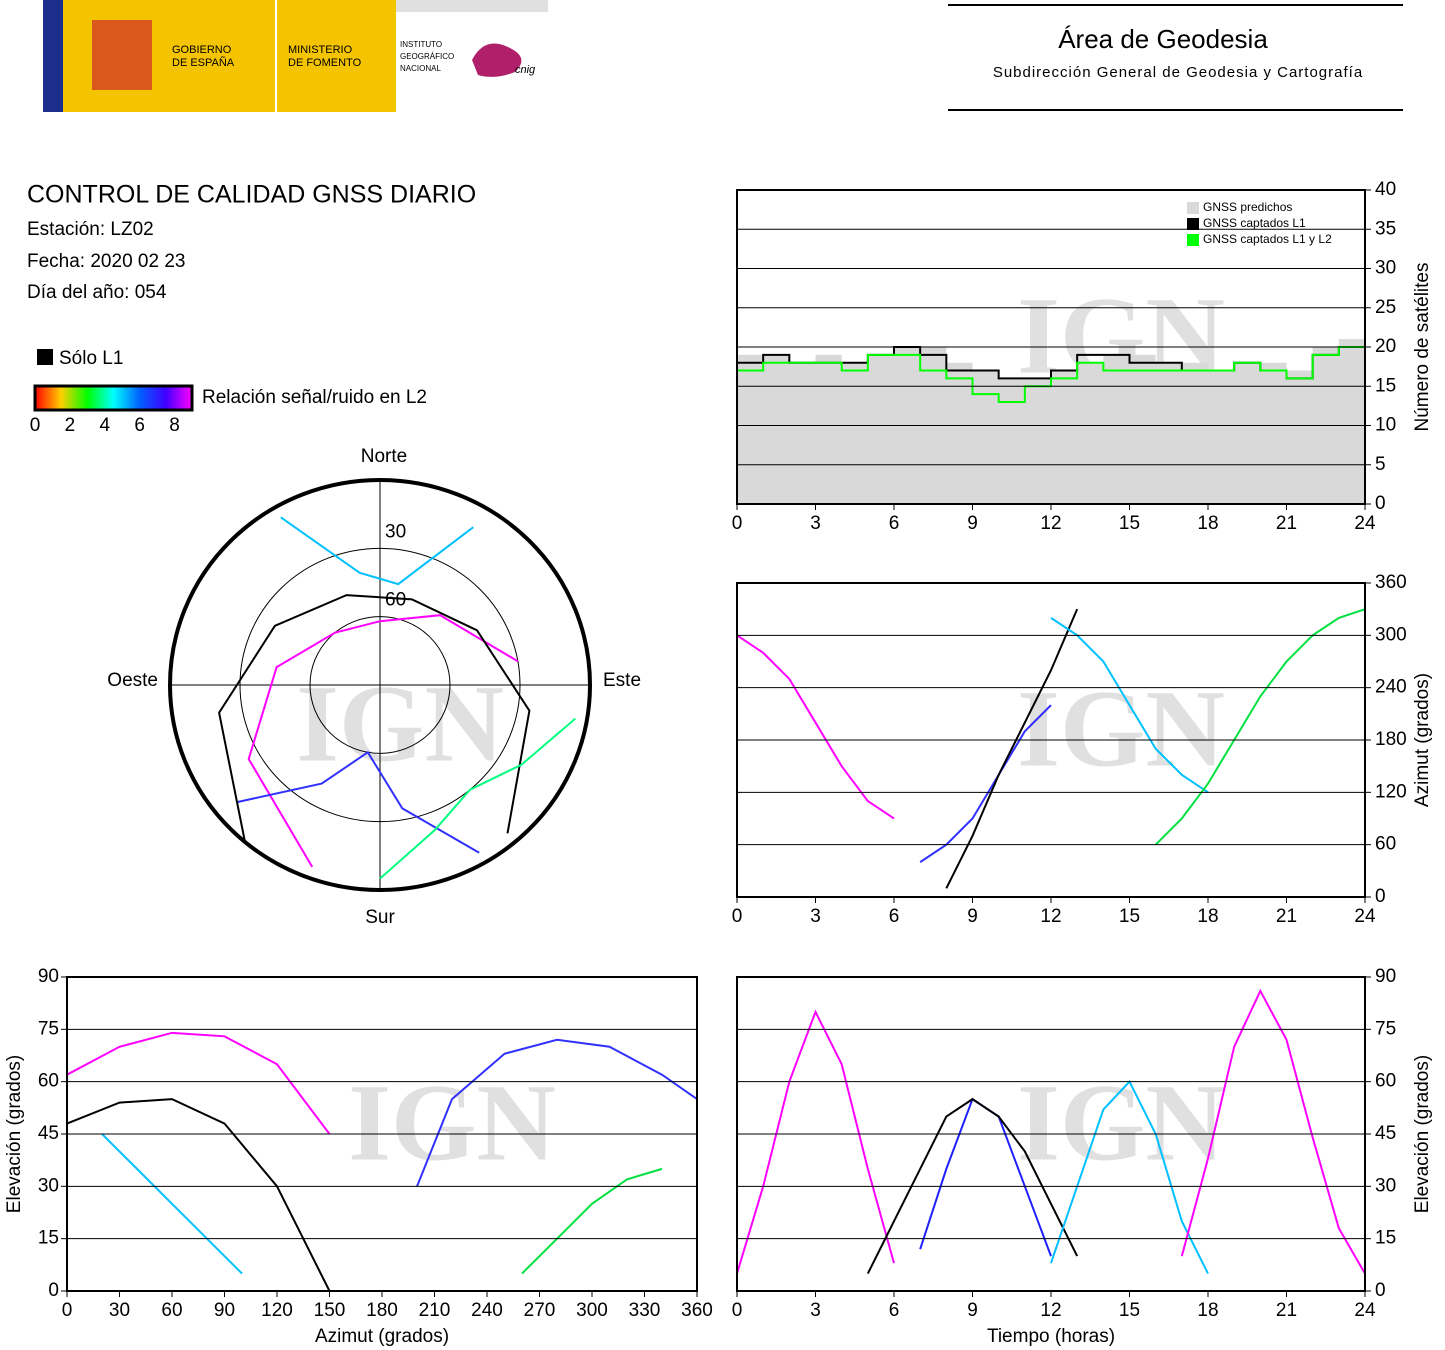  What do you see at coordinates (119, 1310) in the screenshot?
I see `x-tick-label: 30` at bounding box center [119, 1310].